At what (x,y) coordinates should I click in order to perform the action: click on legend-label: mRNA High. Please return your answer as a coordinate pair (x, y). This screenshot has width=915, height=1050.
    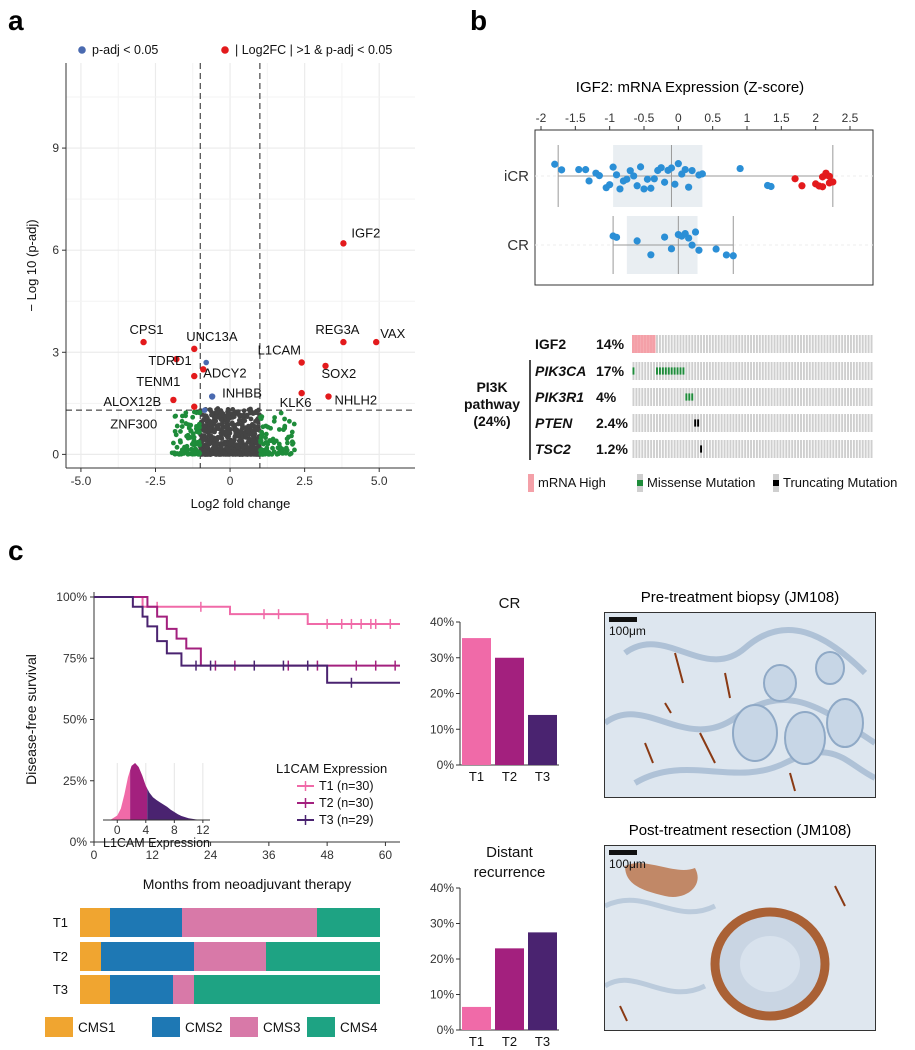
    Looking at the image, I should click on (572, 482).